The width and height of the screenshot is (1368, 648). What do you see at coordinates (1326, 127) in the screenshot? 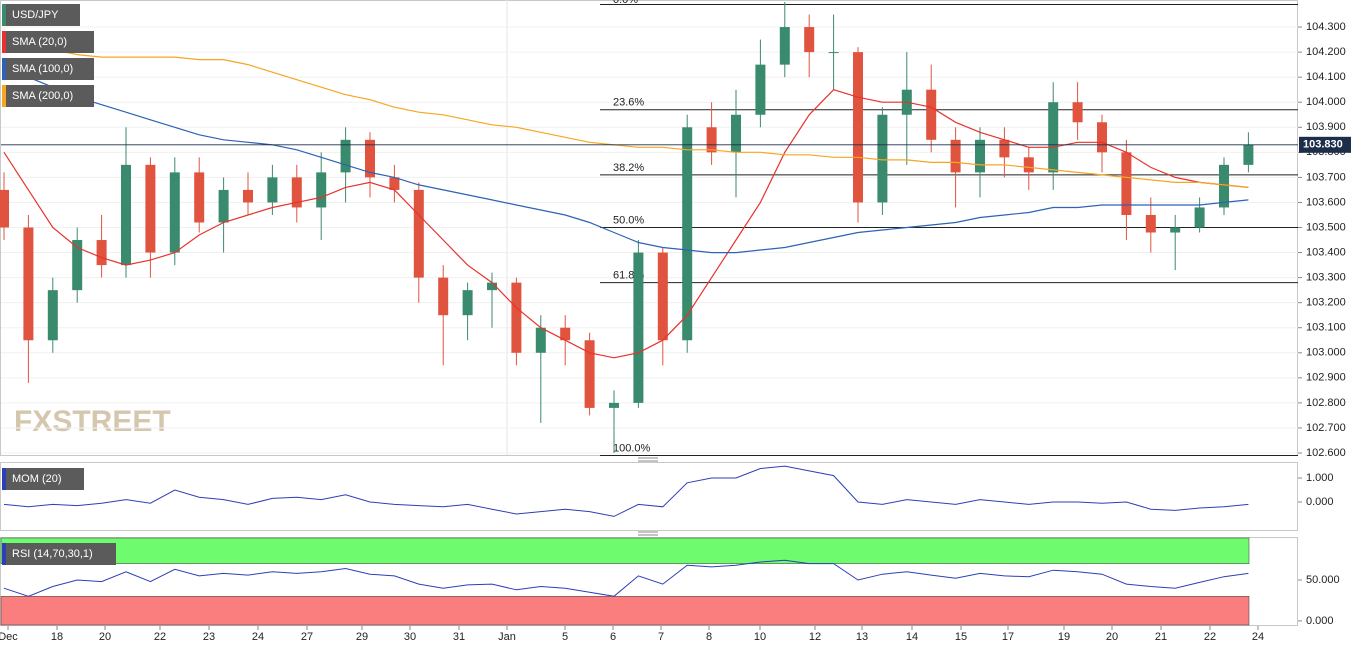
I see `y-tick-label: 103.900` at bounding box center [1326, 127].